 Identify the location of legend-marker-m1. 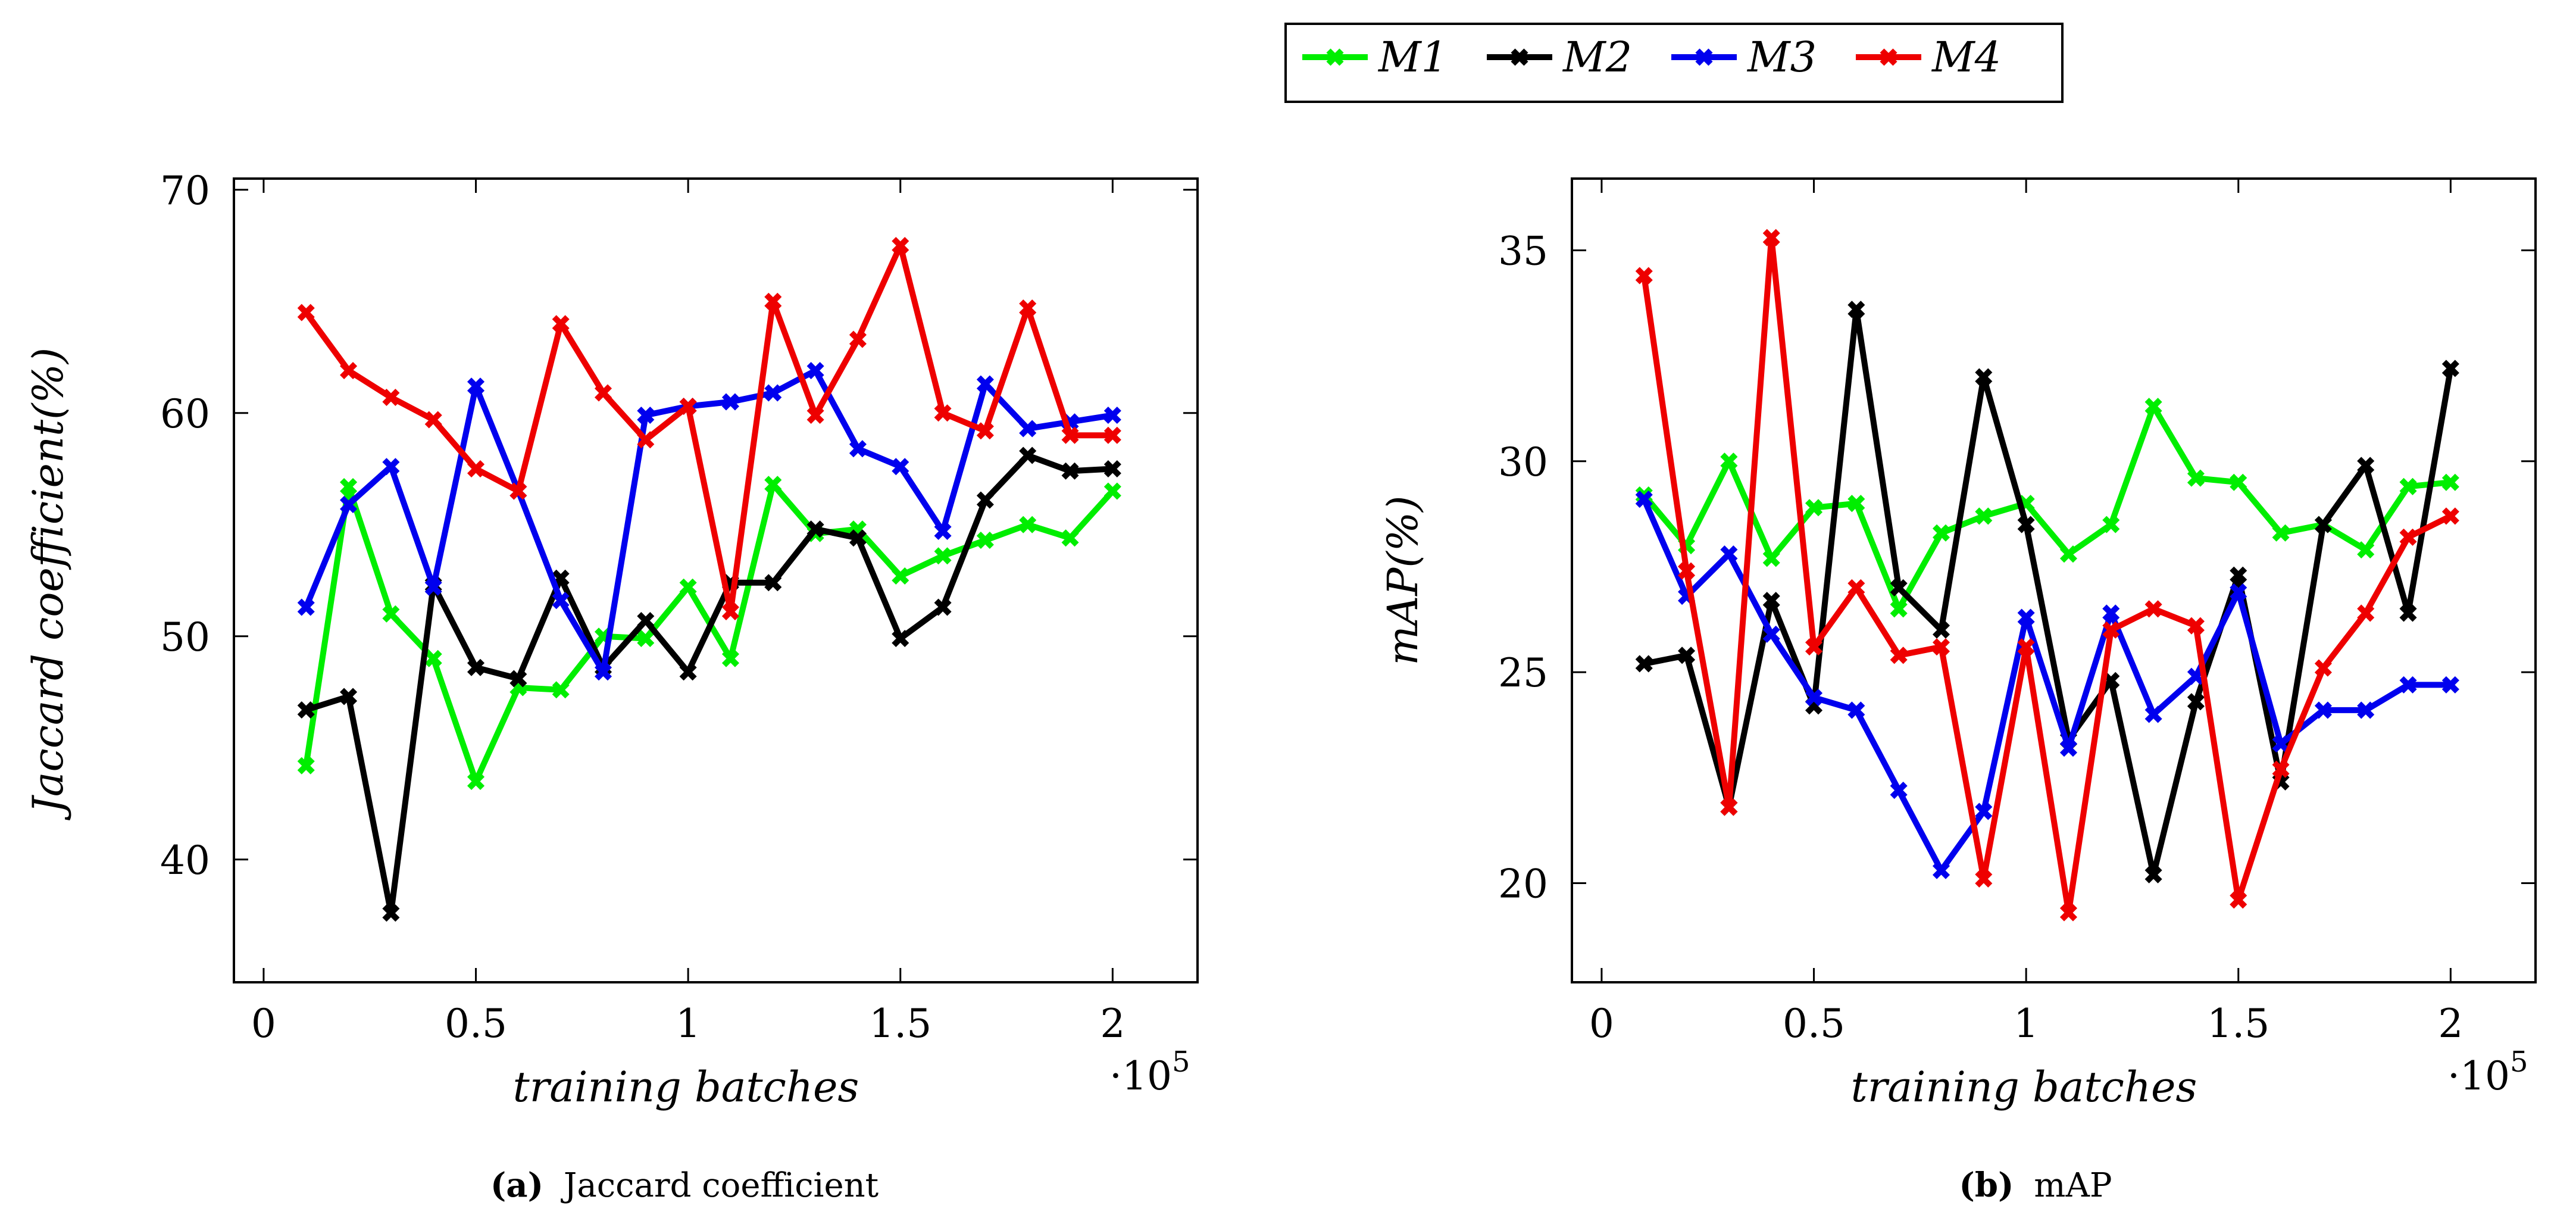
(1335, 57).